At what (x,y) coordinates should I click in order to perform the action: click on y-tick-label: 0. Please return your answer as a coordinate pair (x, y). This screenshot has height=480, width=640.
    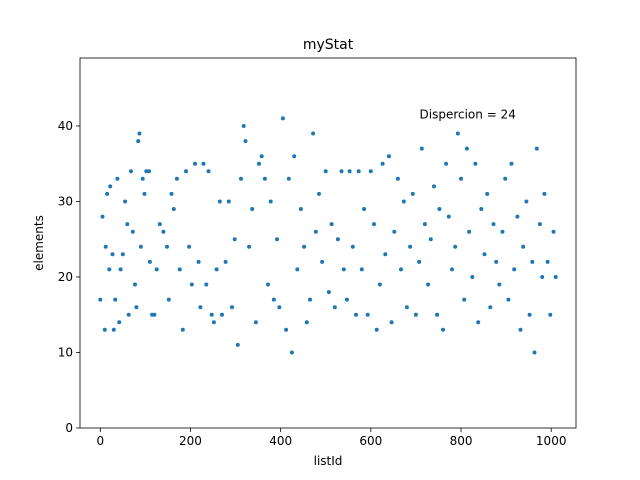
    Looking at the image, I should click on (69, 428).